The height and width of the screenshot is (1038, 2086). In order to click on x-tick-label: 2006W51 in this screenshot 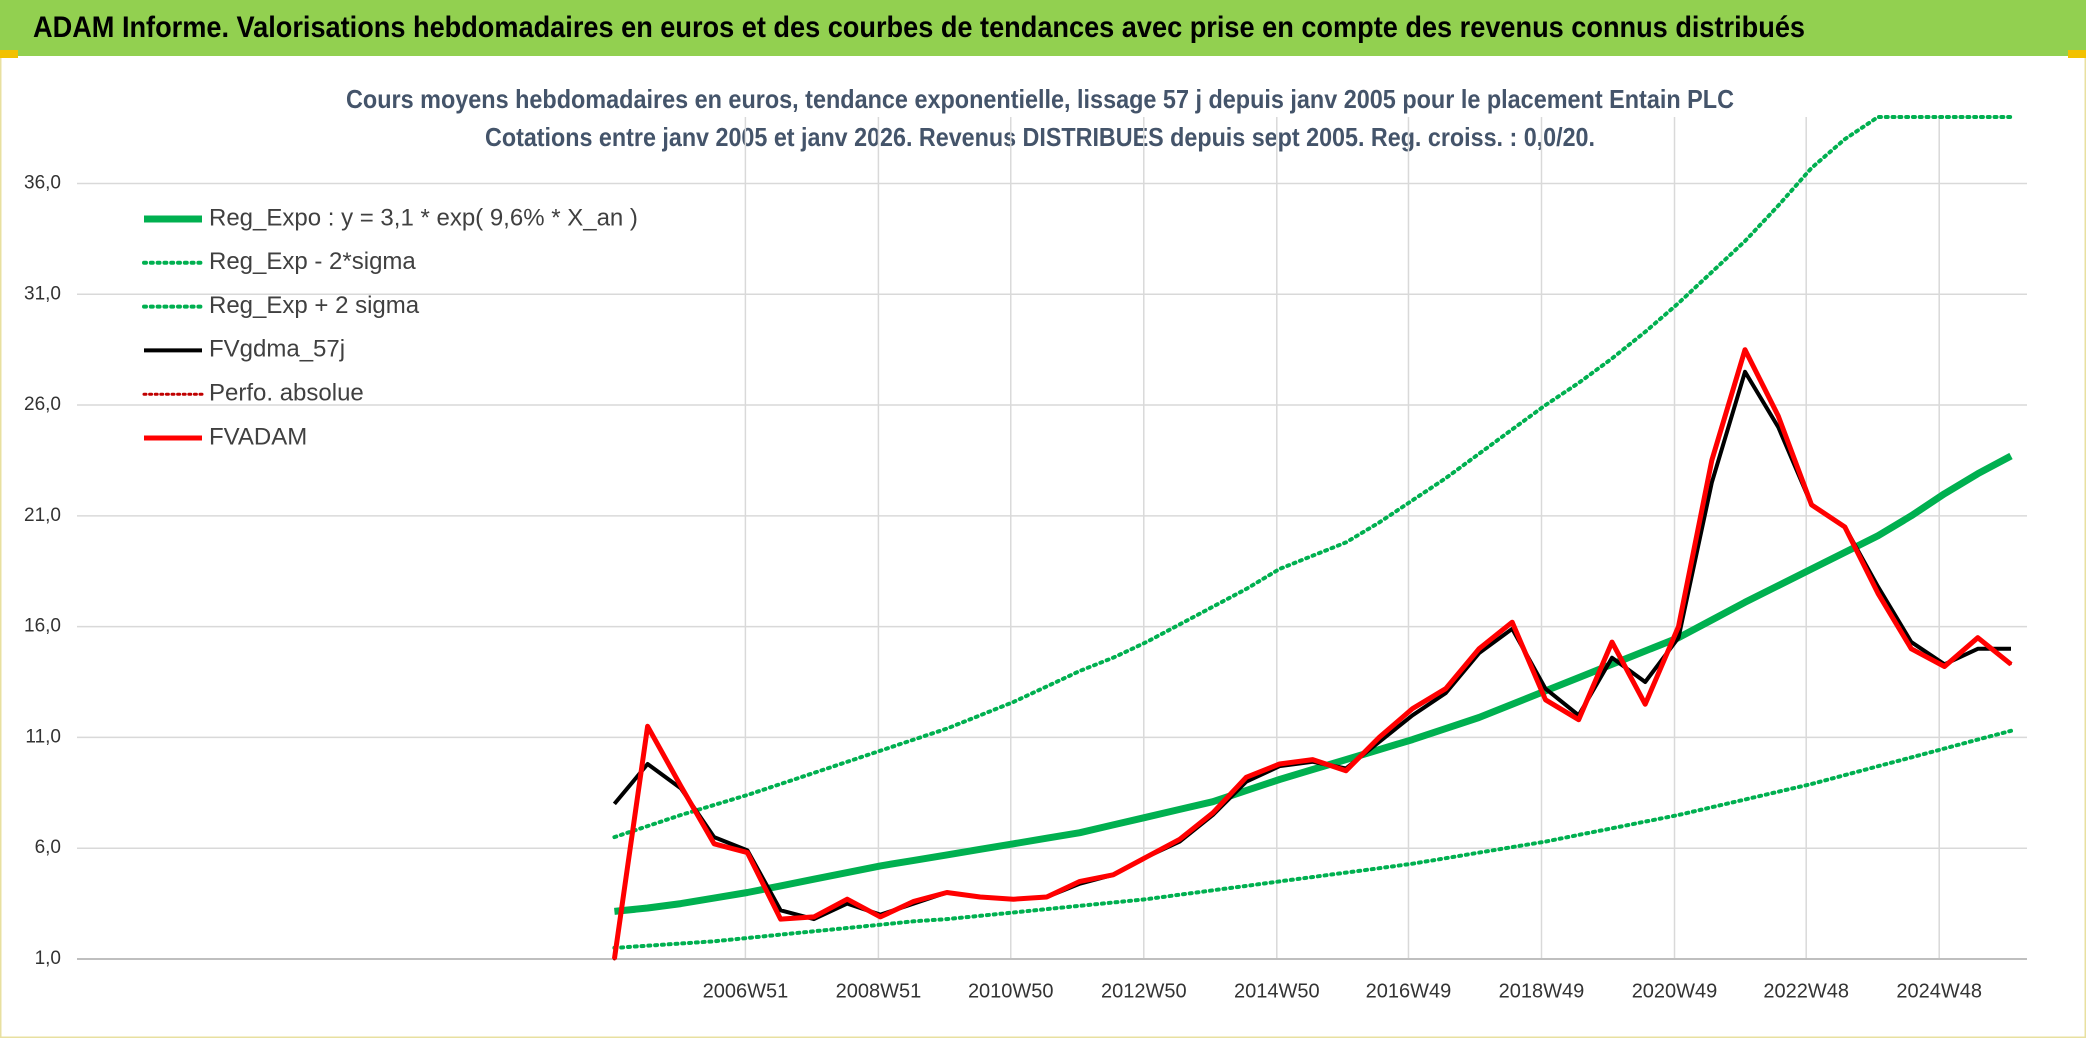, I will do `click(746, 991)`.